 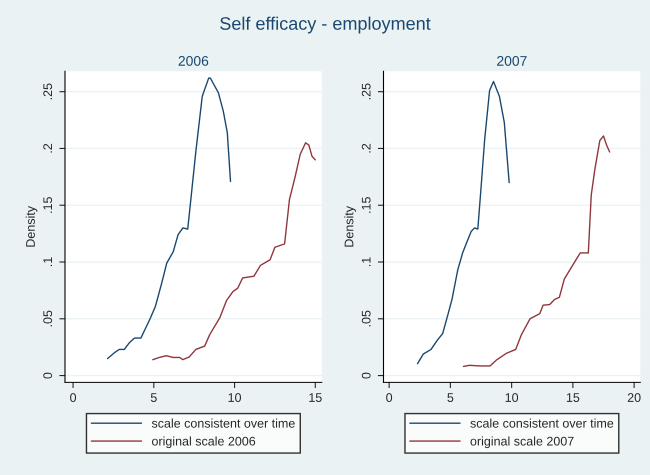 I want to click on chart-subtitle: 2007, so click(x=512, y=61).